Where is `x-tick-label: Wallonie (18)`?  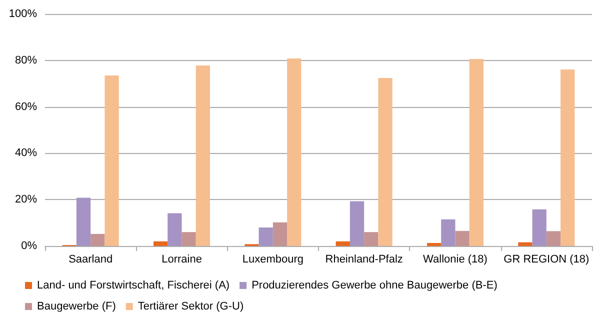
x-tick-label: Wallonie (18) is located at coordinates (455, 260).